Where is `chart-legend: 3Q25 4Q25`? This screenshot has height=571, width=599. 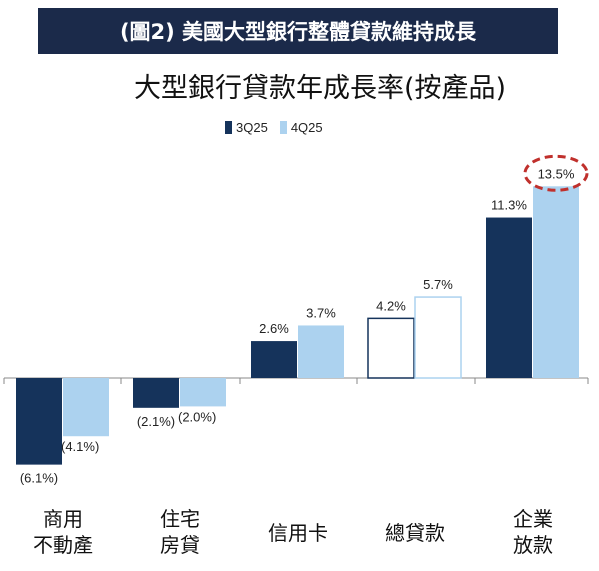 chart-legend: 3Q25 4Q25 is located at coordinates (280, 127).